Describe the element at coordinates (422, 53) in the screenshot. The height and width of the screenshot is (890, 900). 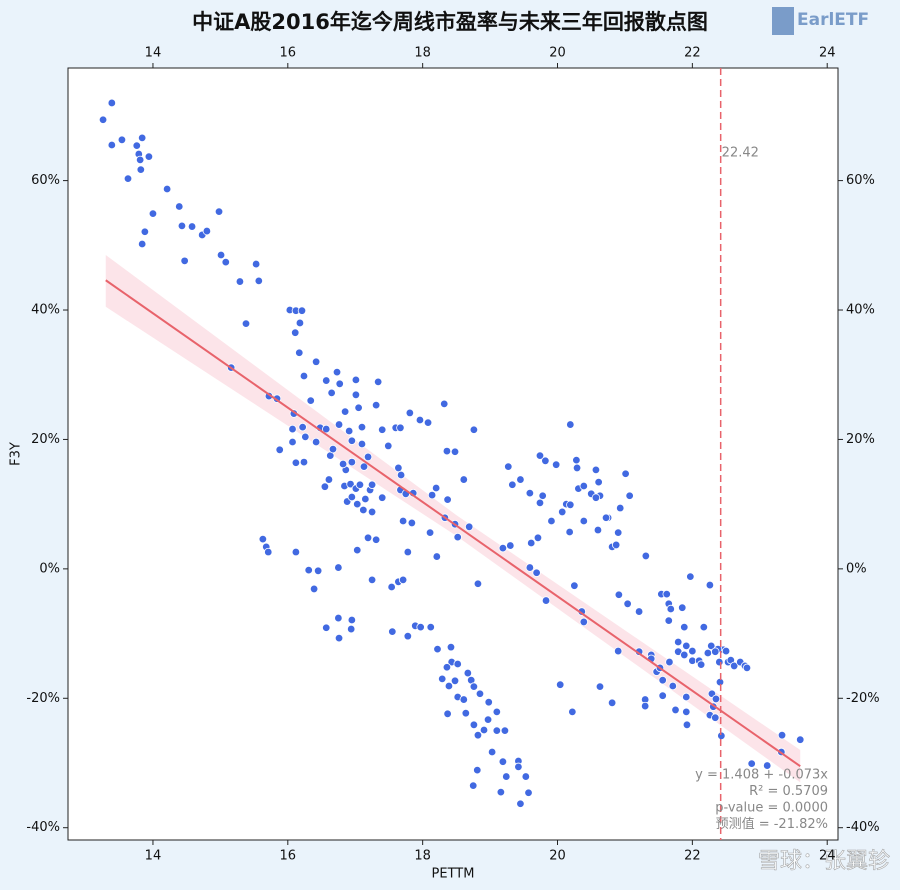
I see `x-tick-label-top: 18` at that location.